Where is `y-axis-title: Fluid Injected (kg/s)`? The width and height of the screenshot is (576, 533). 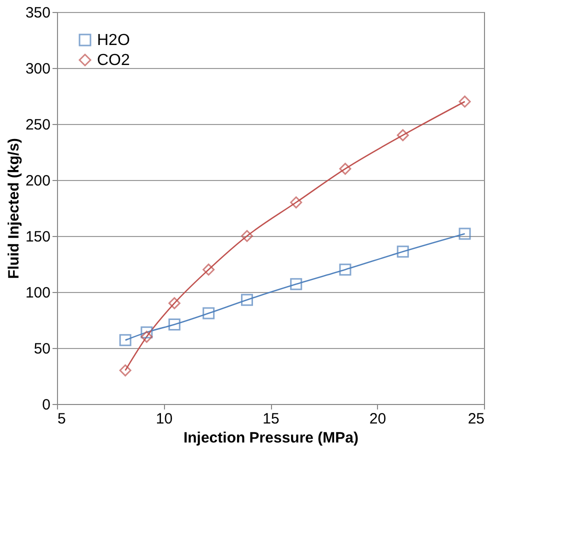
y-axis-title: Fluid Injected (kg/s) is located at coordinates (13, 208).